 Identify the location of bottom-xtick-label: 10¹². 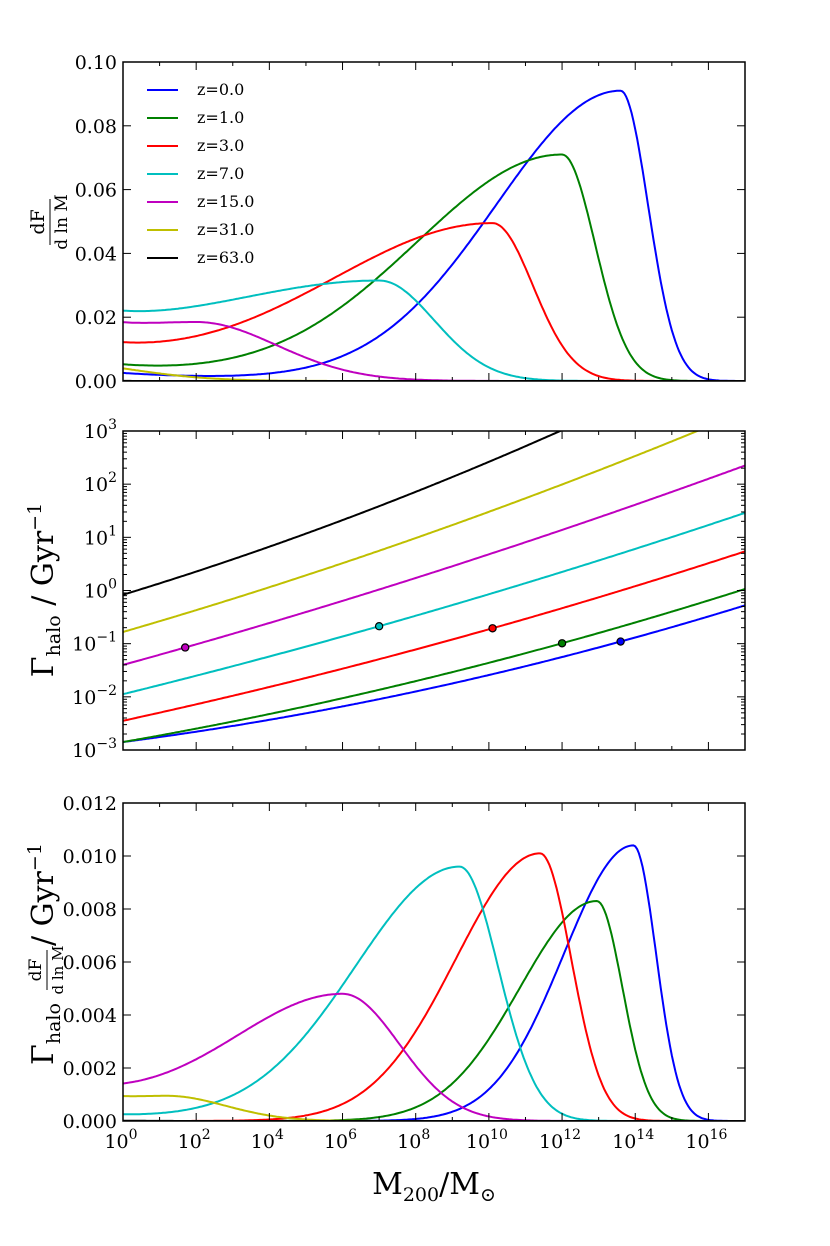
(560, 1140).